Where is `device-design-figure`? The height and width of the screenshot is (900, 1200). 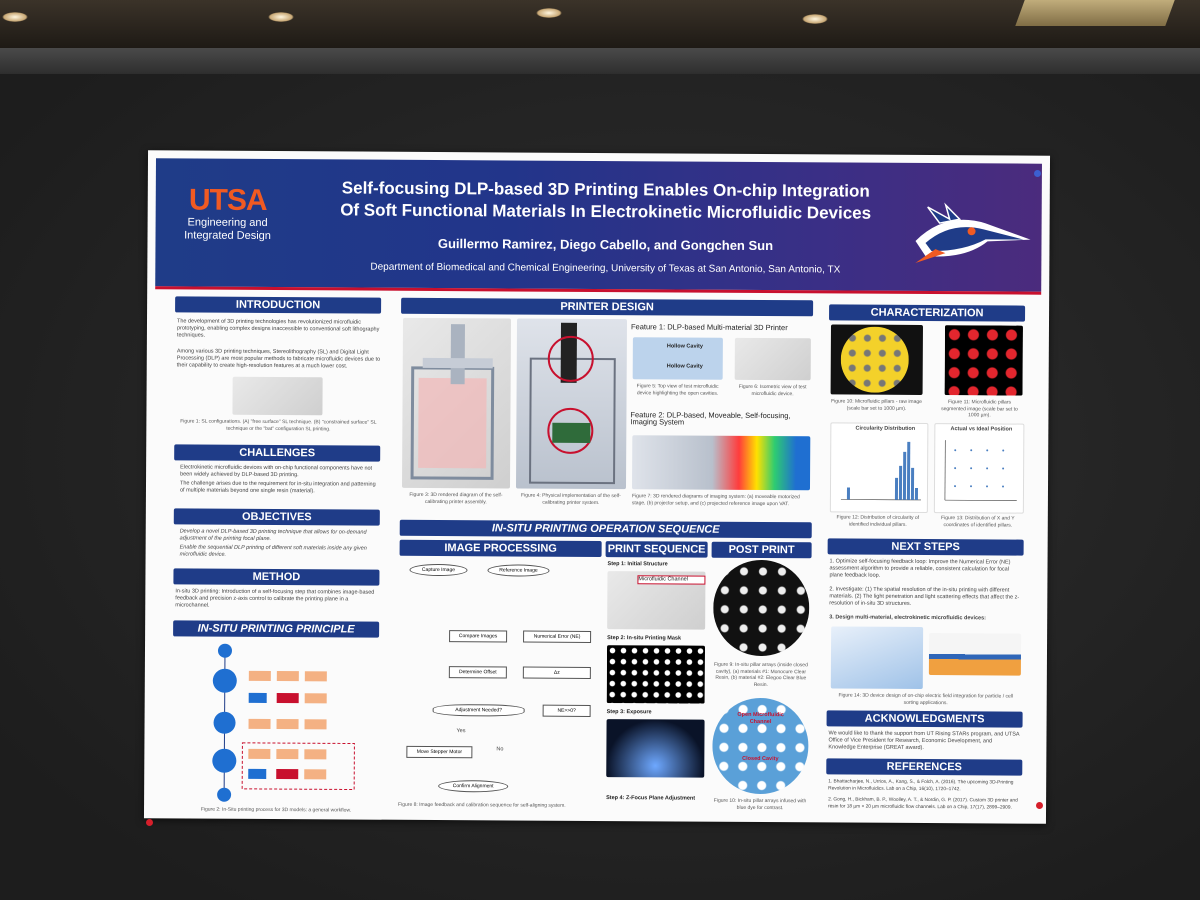
device-design-figure is located at coordinates (877, 657).